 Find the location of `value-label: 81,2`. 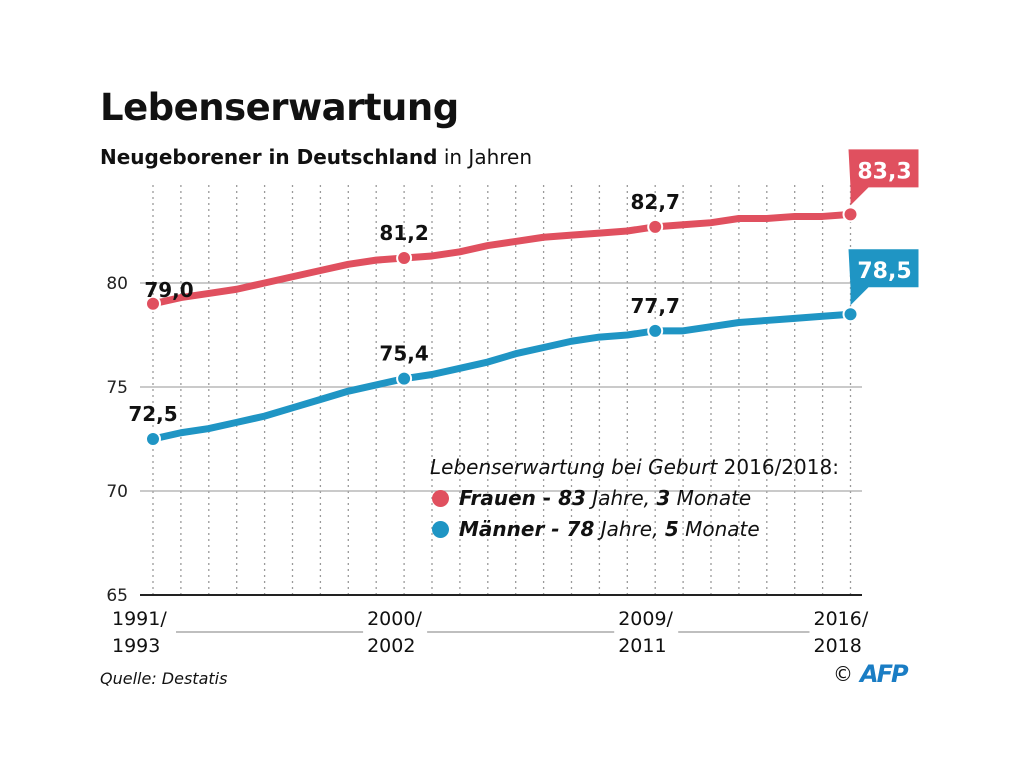

value-label: 81,2 is located at coordinates (403, 233).